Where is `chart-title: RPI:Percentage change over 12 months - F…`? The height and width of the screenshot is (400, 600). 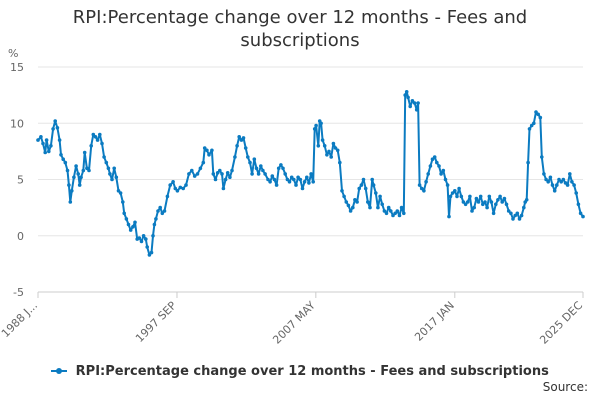
chart-title: RPI:Percentage change over 12 months - F… is located at coordinates (300, 29).